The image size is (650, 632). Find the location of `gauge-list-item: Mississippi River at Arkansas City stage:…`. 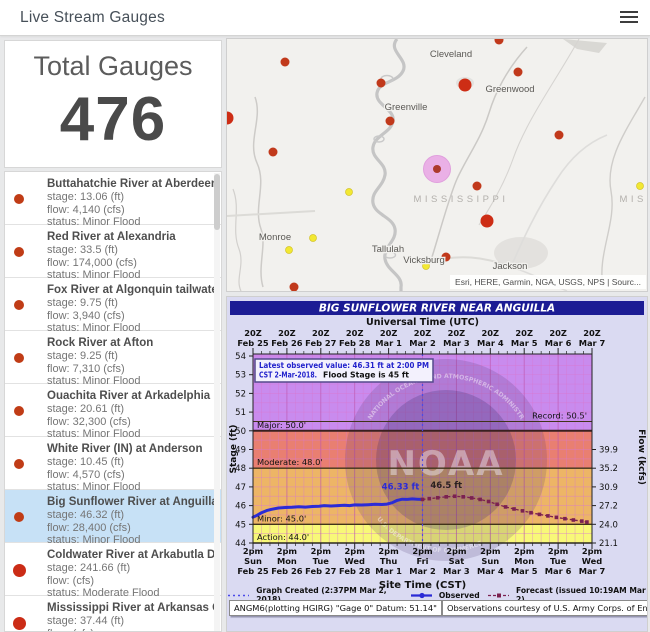

gauge-list-item: Mississippi River at Arkansas City stage:… is located at coordinates (113, 613).